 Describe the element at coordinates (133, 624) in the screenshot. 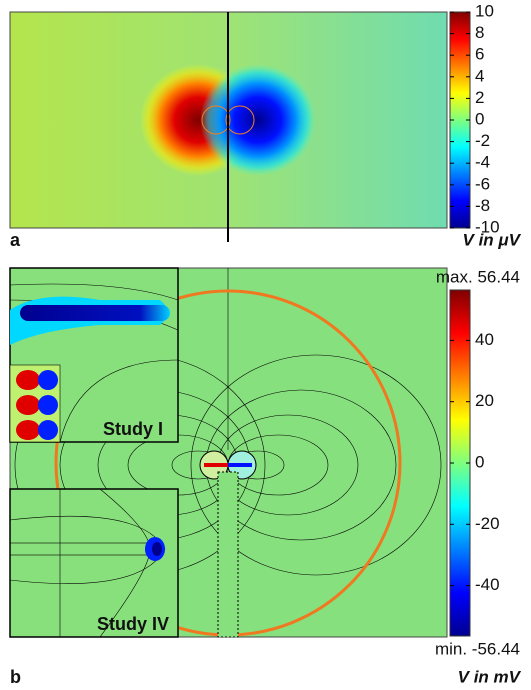

I see `inset-label: Study IV` at that location.